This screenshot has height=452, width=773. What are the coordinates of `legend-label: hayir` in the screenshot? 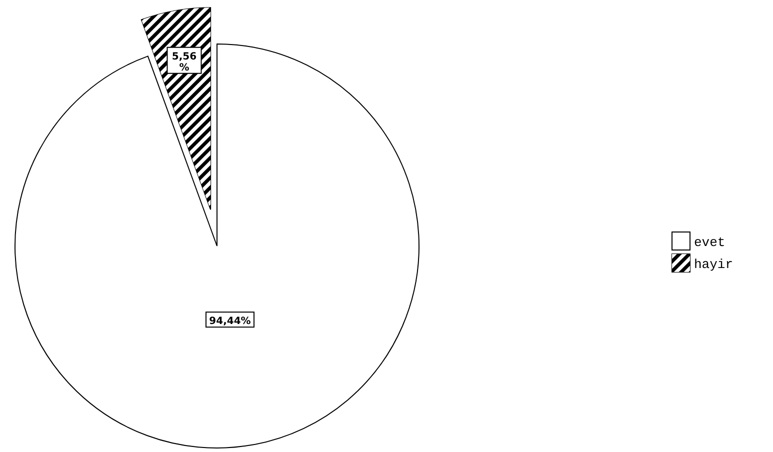 It's located at (714, 264).